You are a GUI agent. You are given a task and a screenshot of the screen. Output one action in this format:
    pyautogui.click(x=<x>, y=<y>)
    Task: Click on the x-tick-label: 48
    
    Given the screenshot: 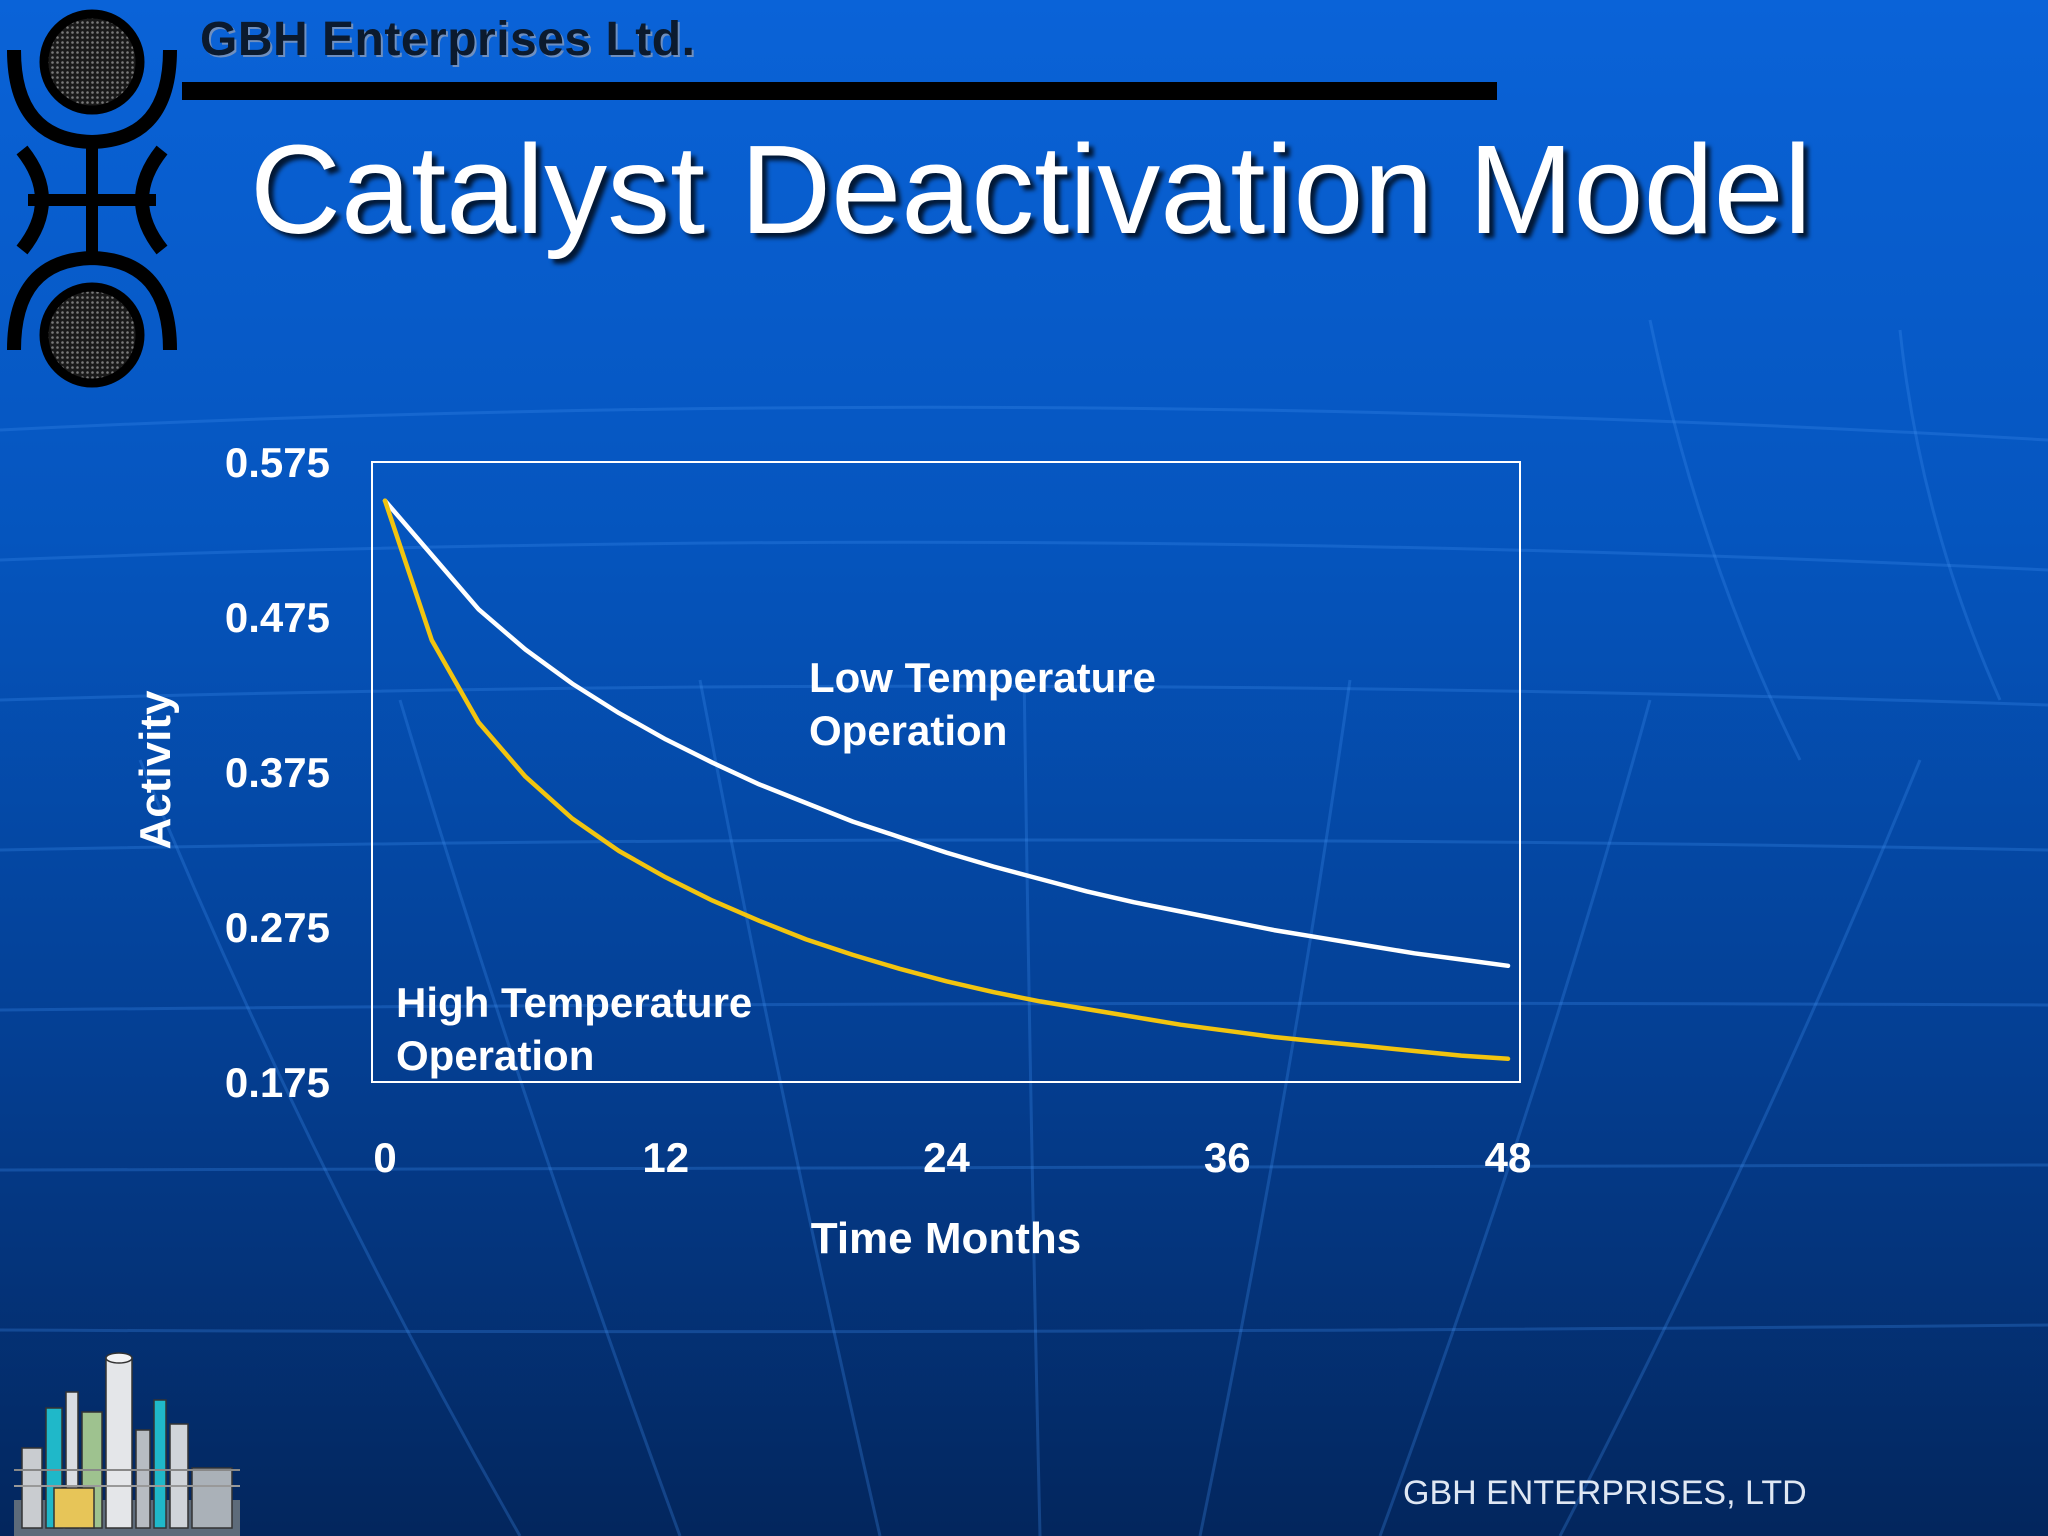 What is the action you would take?
    pyautogui.click(x=1508, y=1157)
    